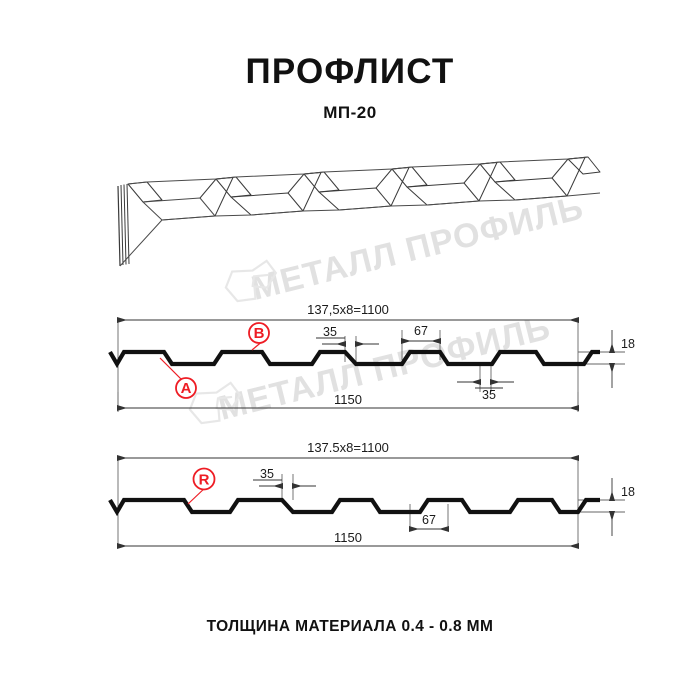 The height and width of the screenshot is (700, 700). What do you see at coordinates (421, 331) in the screenshot?
I see `dim-valley-67: 67` at bounding box center [421, 331].